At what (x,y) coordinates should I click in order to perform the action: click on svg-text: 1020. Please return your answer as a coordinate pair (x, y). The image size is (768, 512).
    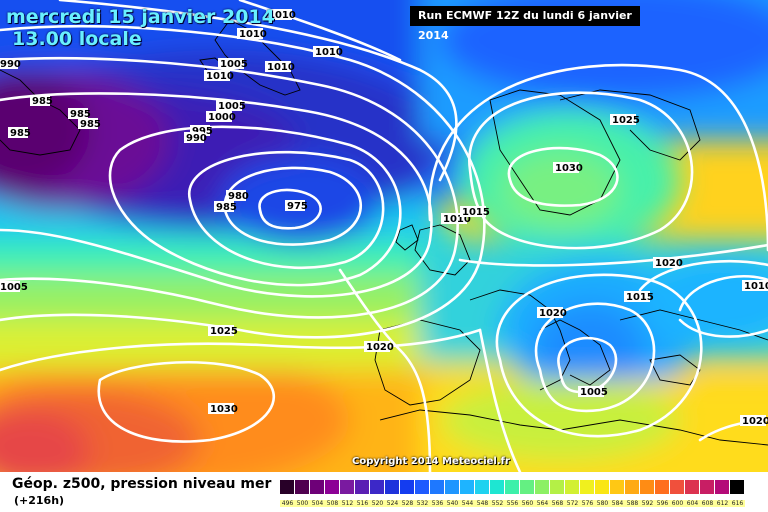
    Looking at the image, I should click on (380, 347).